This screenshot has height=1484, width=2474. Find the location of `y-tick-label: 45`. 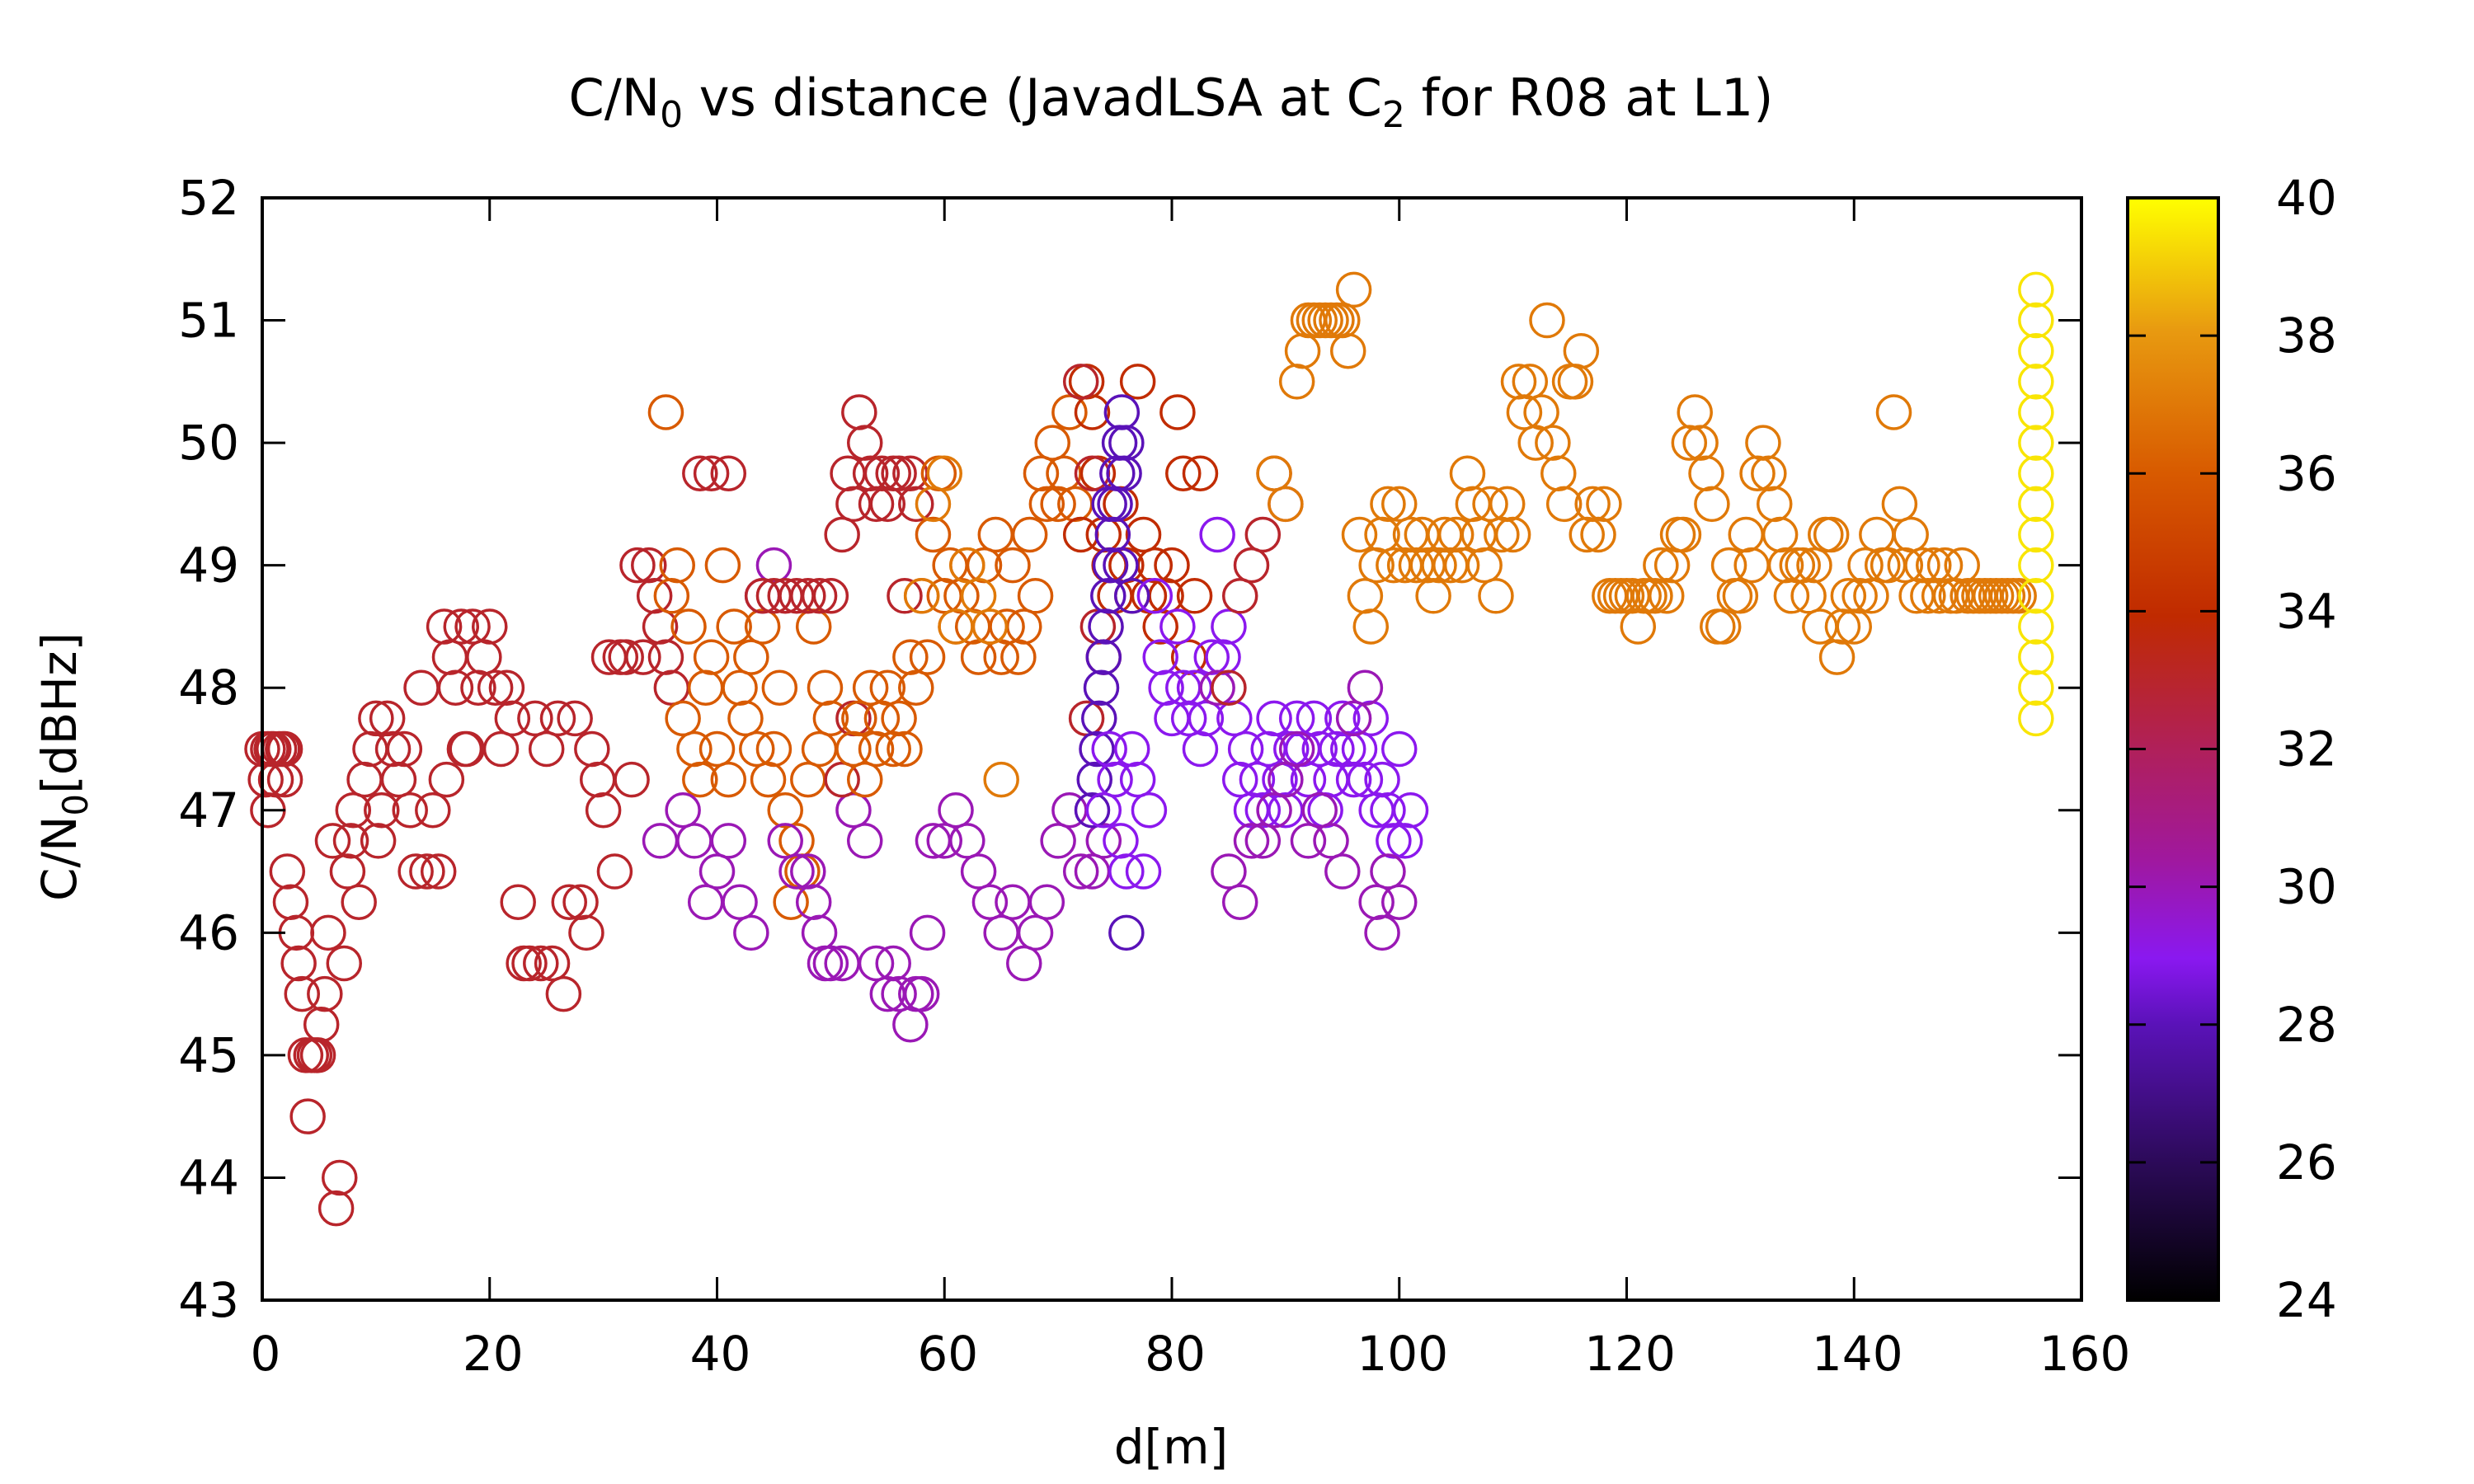

y-tick-label: 45 is located at coordinates (208, 1055).